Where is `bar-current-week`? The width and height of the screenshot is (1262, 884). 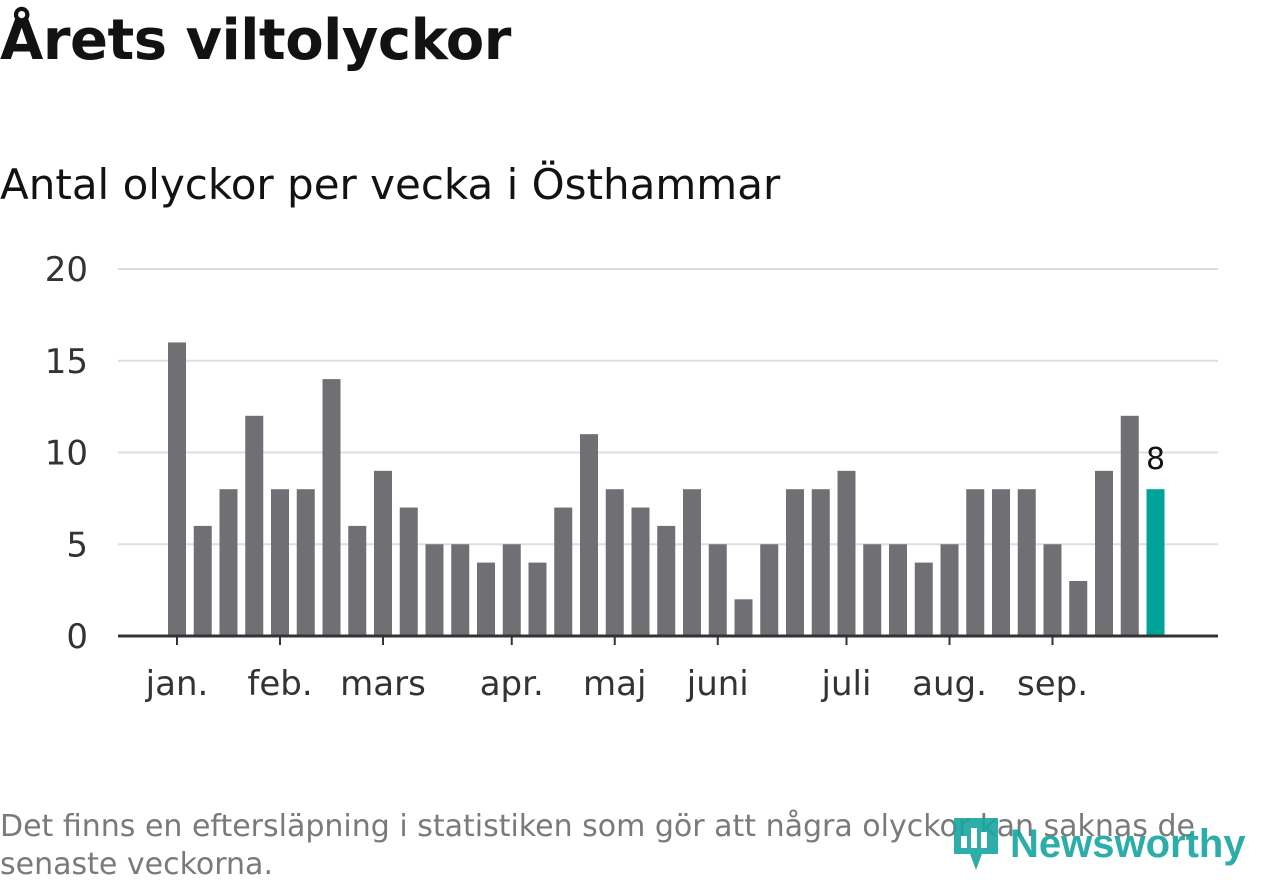 bar-current-week is located at coordinates (1155, 562).